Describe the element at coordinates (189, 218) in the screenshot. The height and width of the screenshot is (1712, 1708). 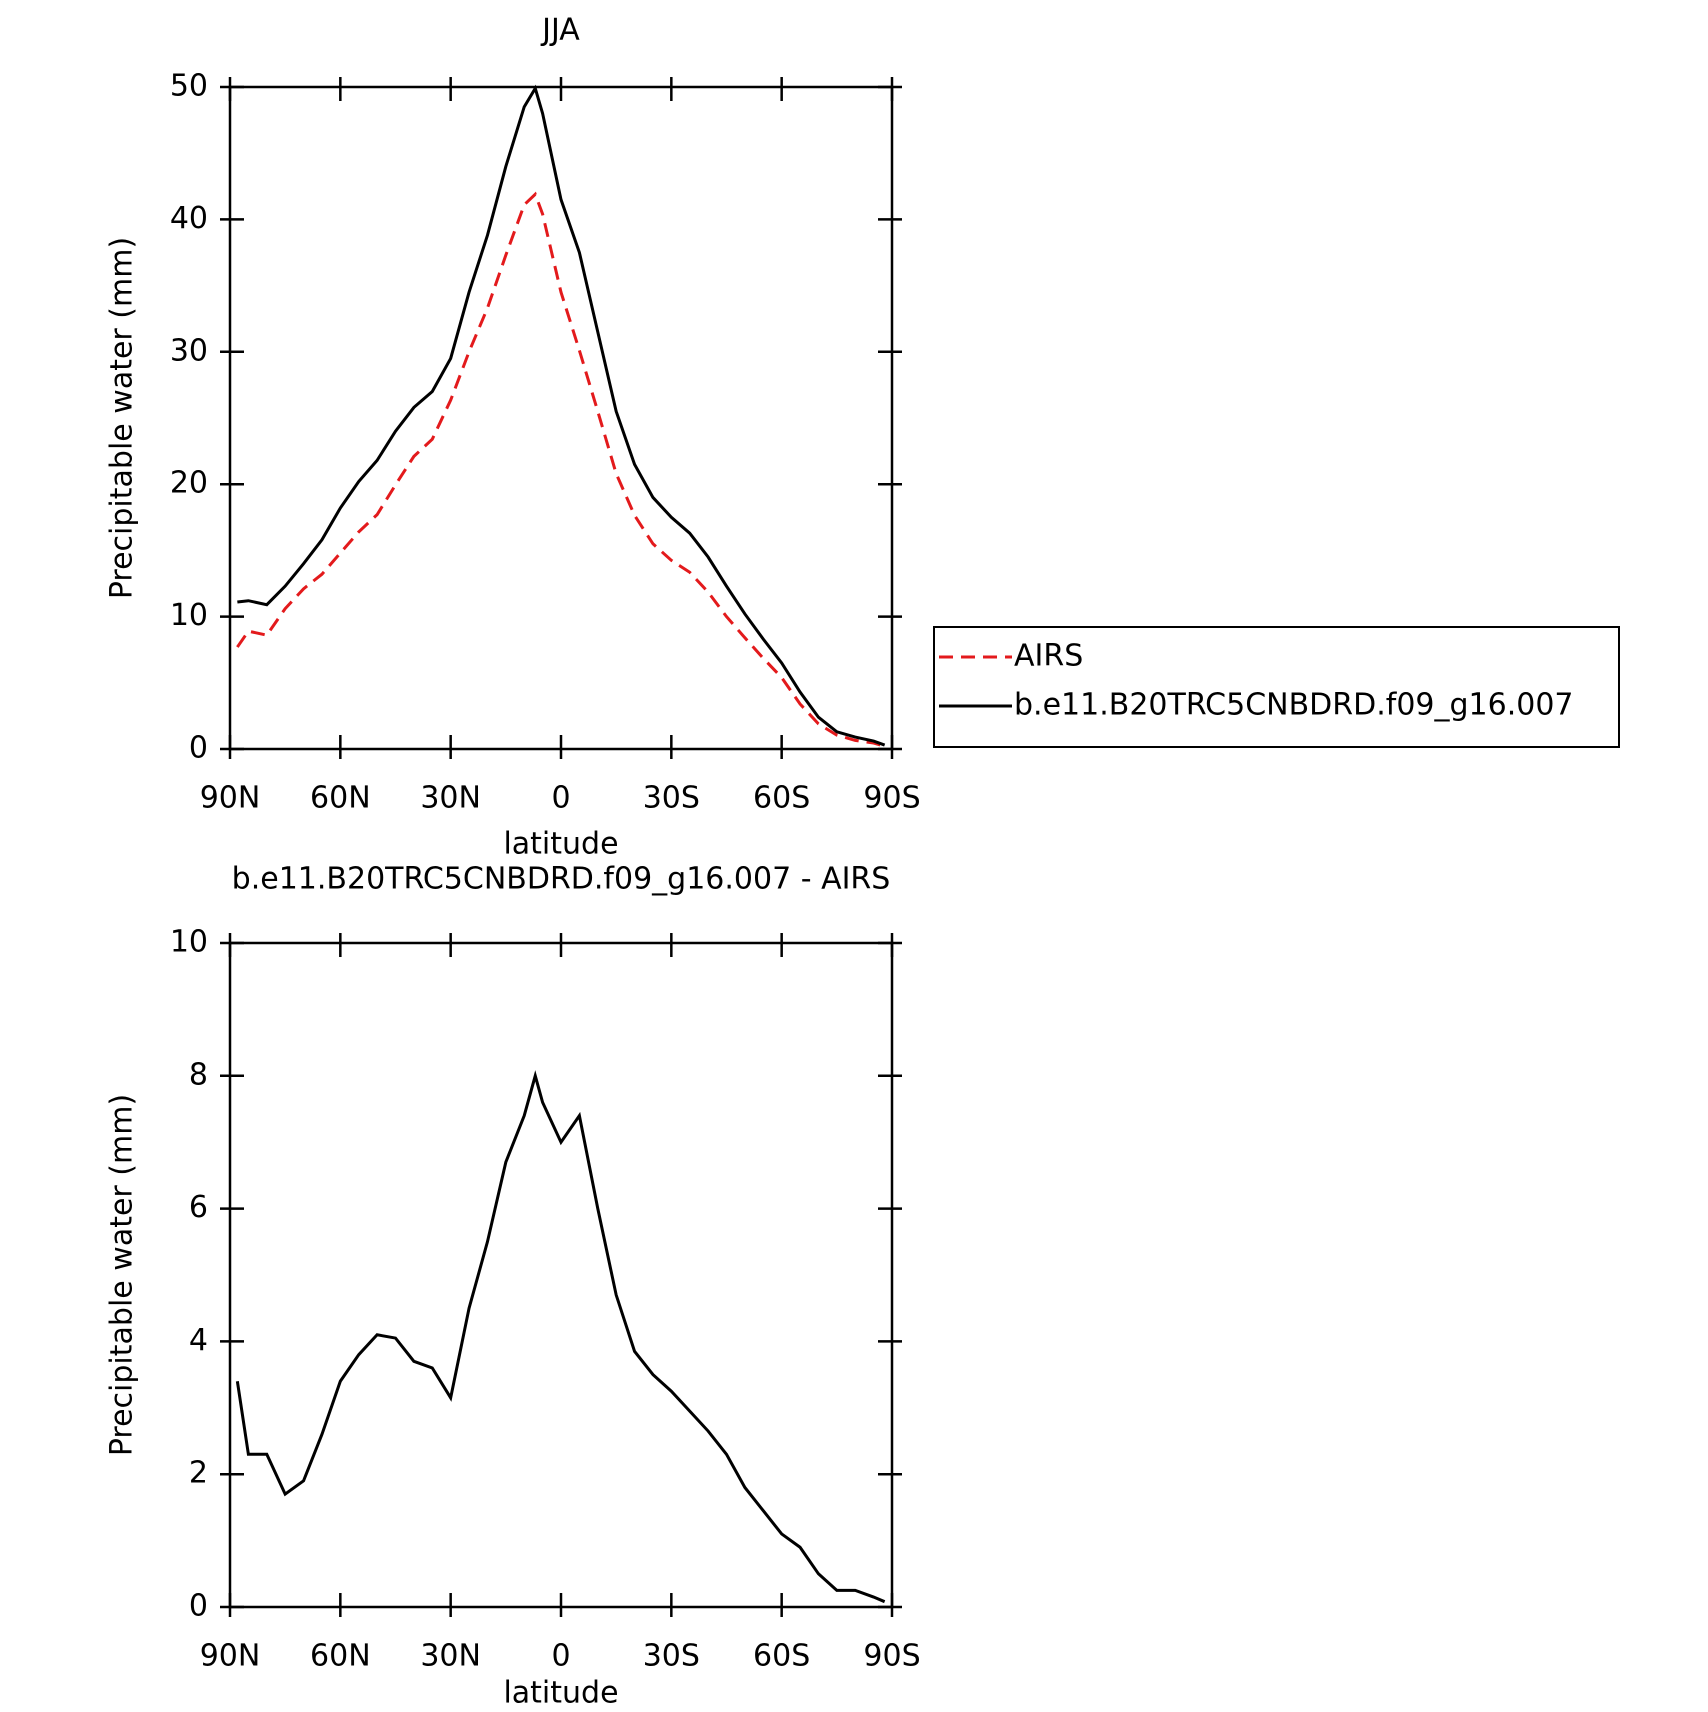
I see `y-tick-label: 40` at that location.